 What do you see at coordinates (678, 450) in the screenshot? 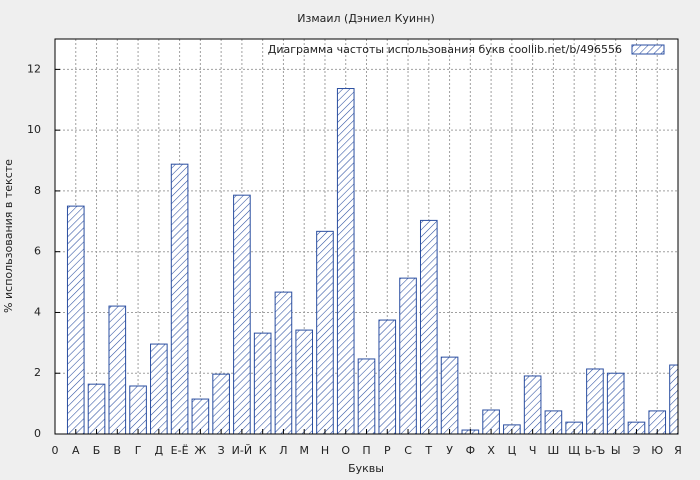
I see `x-tick-label: Я` at bounding box center [678, 450].